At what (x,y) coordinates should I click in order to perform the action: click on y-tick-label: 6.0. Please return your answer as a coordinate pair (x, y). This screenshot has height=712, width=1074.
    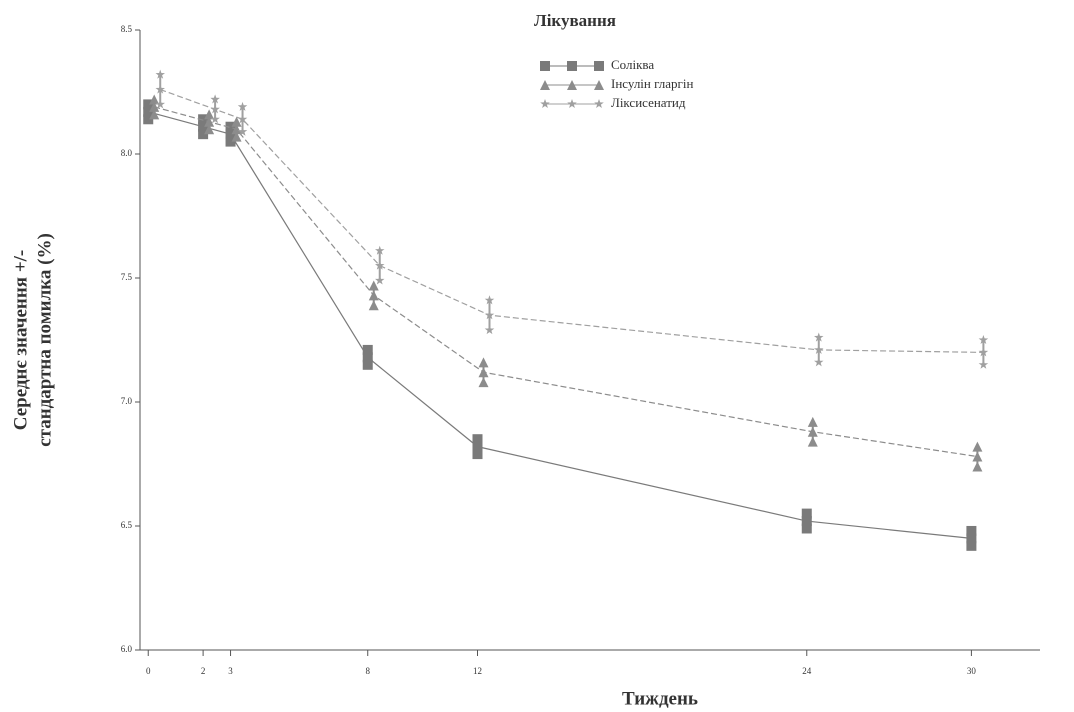
    Looking at the image, I should click on (127, 649).